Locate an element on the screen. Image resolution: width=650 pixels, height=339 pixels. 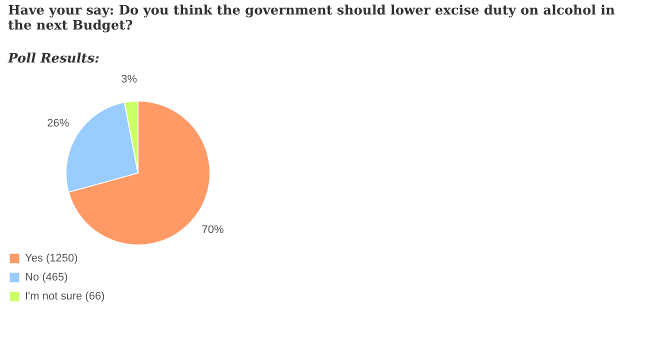
chart-subtitle: Poll Results: is located at coordinates (53, 58).